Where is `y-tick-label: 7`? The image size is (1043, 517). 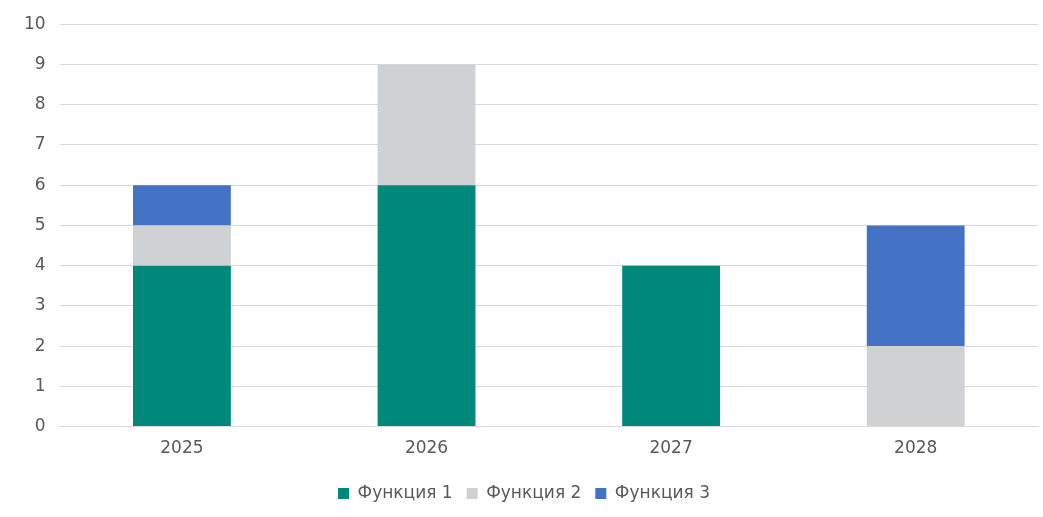
y-tick-label: 7 is located at coordinates (40, 143).